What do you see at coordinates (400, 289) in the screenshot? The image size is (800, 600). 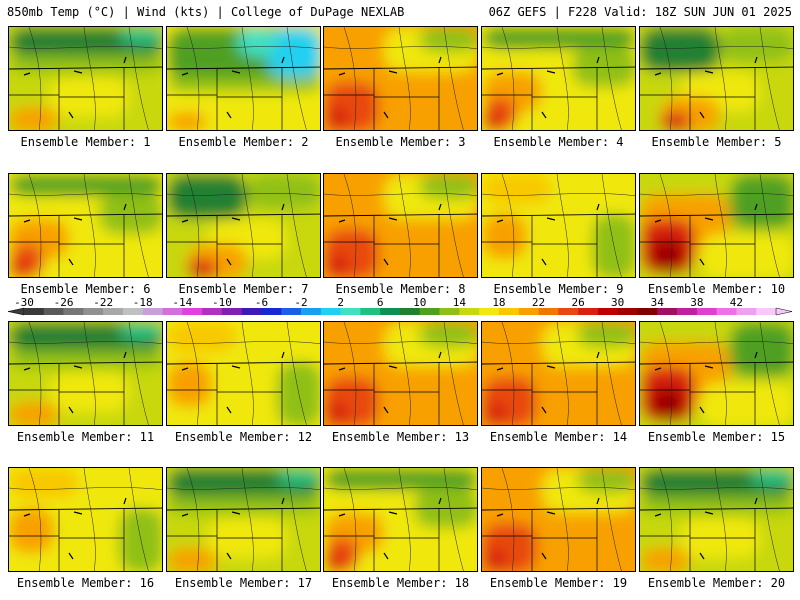 I see `ensemble-member-label: Ensemble Member: 8` at bounding box center [400, 289].